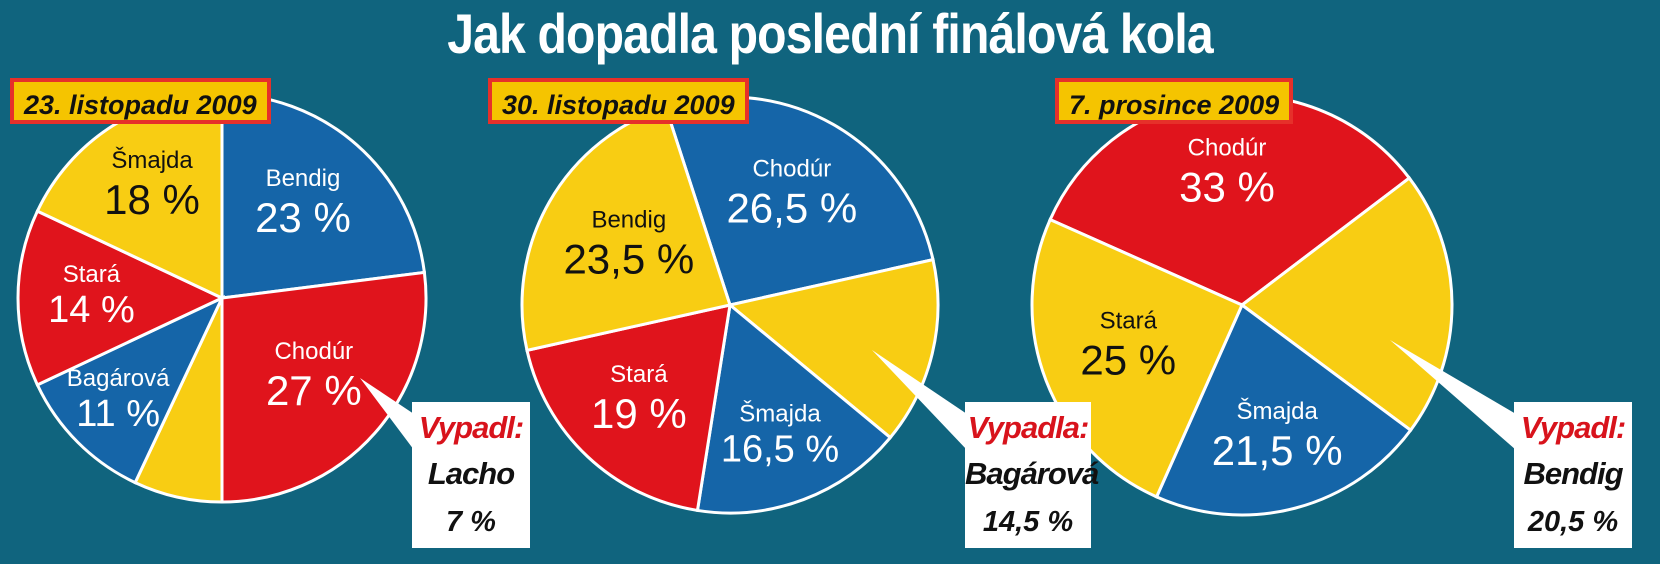 This screenshot has height=564, width=1660. What do you see at coordinates (1227, 187) in the screenshot?
I see `slice-label-value: 33 %` at bounding box center [1227, 187].